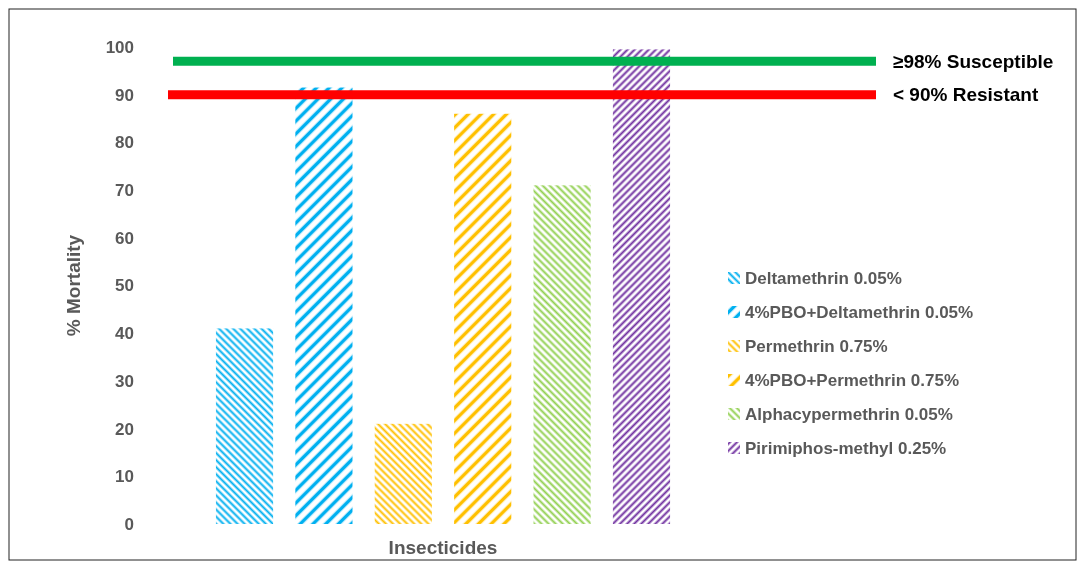  What do you see at coordinates (823, 278) in the screenshot?
I see `legend-label: Deltamethrin 0.05%` at bounding box center [823, 278].